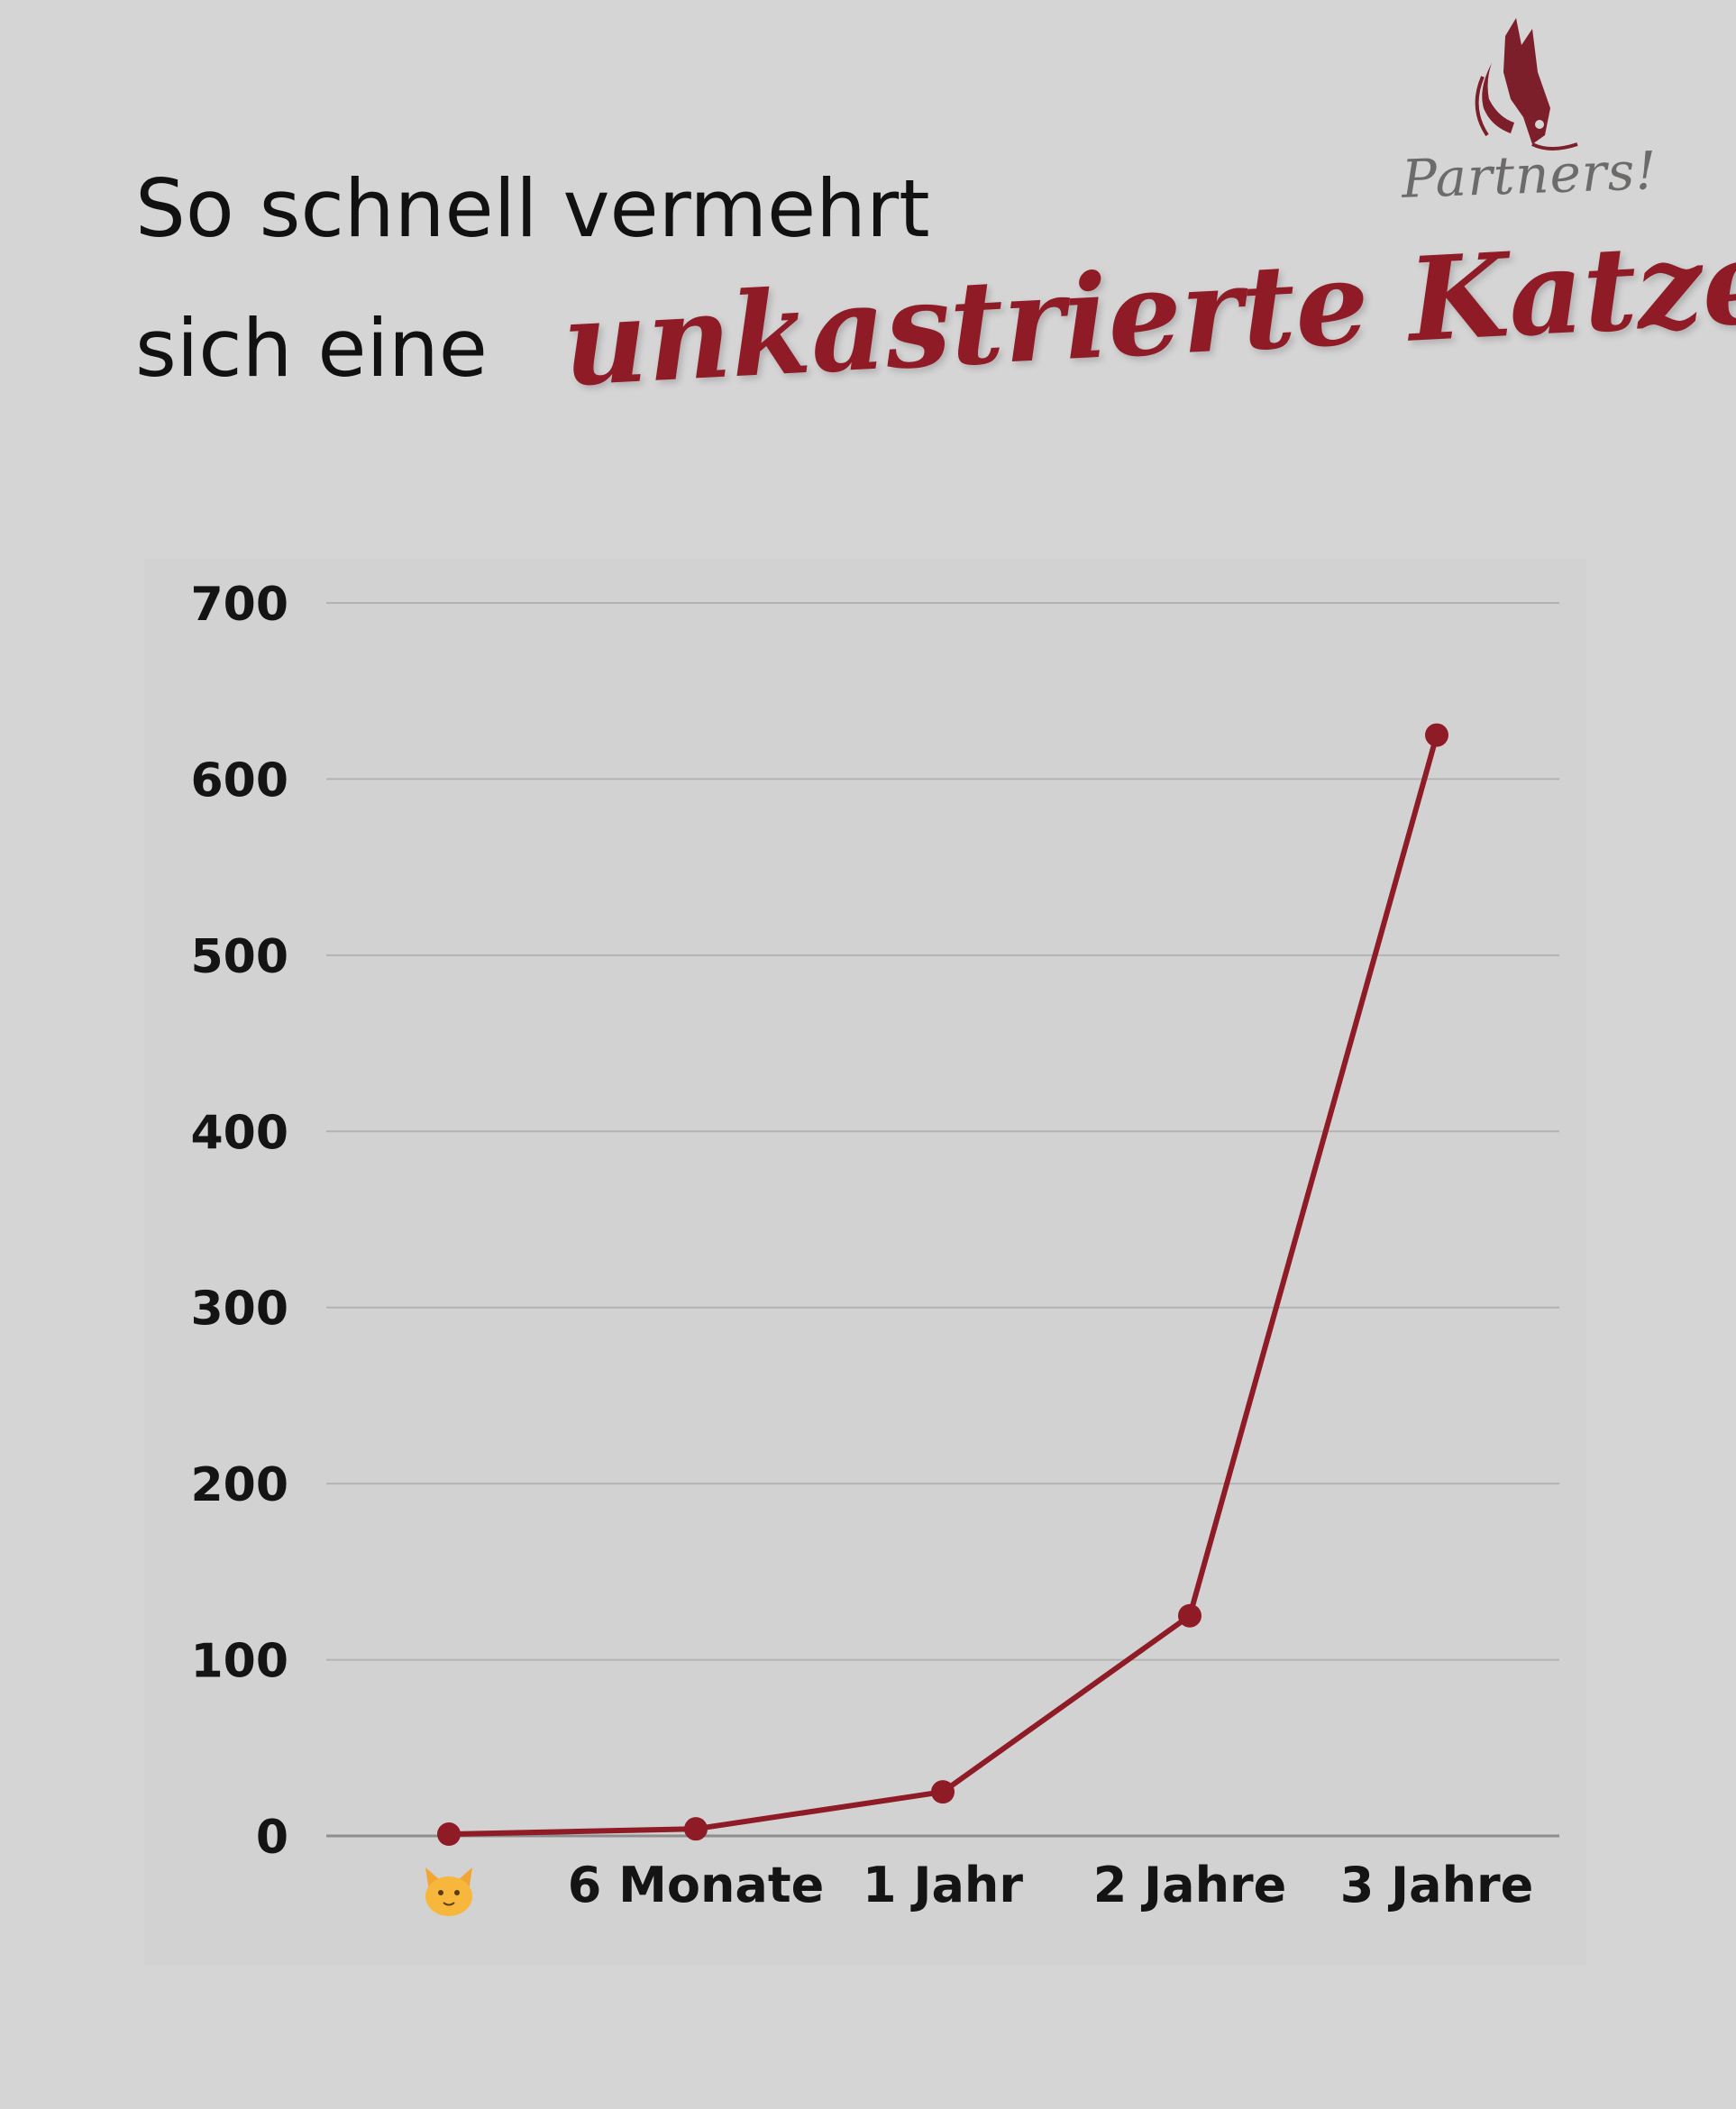 The image size is (1736, 2109). What do you see at coordinates (239, 605) in the screenshot?
I see `y-tick-label: 700` at bounding box center [239, 605].